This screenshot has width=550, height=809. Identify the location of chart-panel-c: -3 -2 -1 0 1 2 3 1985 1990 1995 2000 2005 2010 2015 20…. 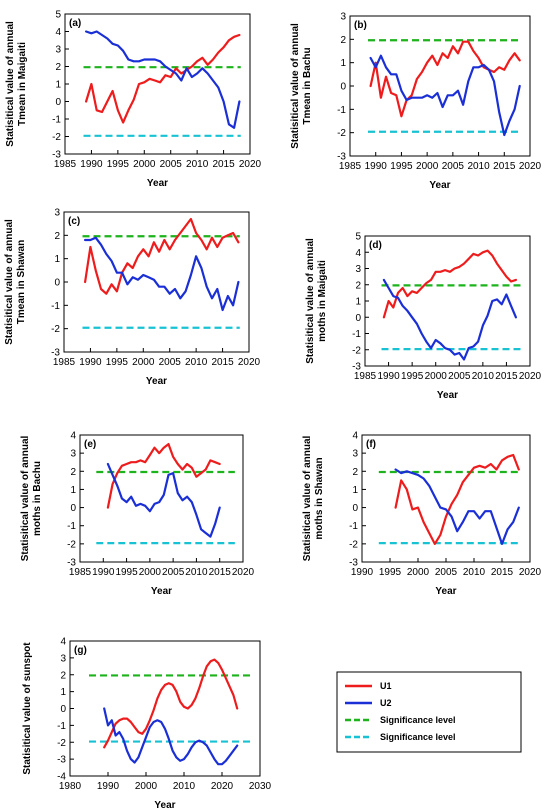
(132, 298).